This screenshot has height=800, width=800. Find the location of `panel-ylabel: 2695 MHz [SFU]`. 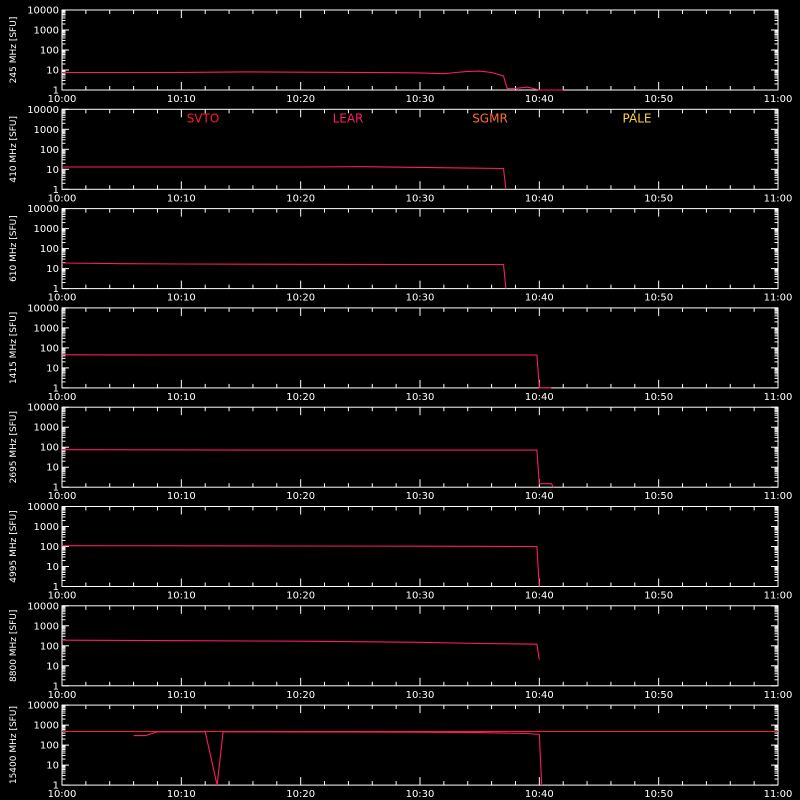

panel-ylabel: 2695 MHz [SFU] is located at coordinates (14, 447).